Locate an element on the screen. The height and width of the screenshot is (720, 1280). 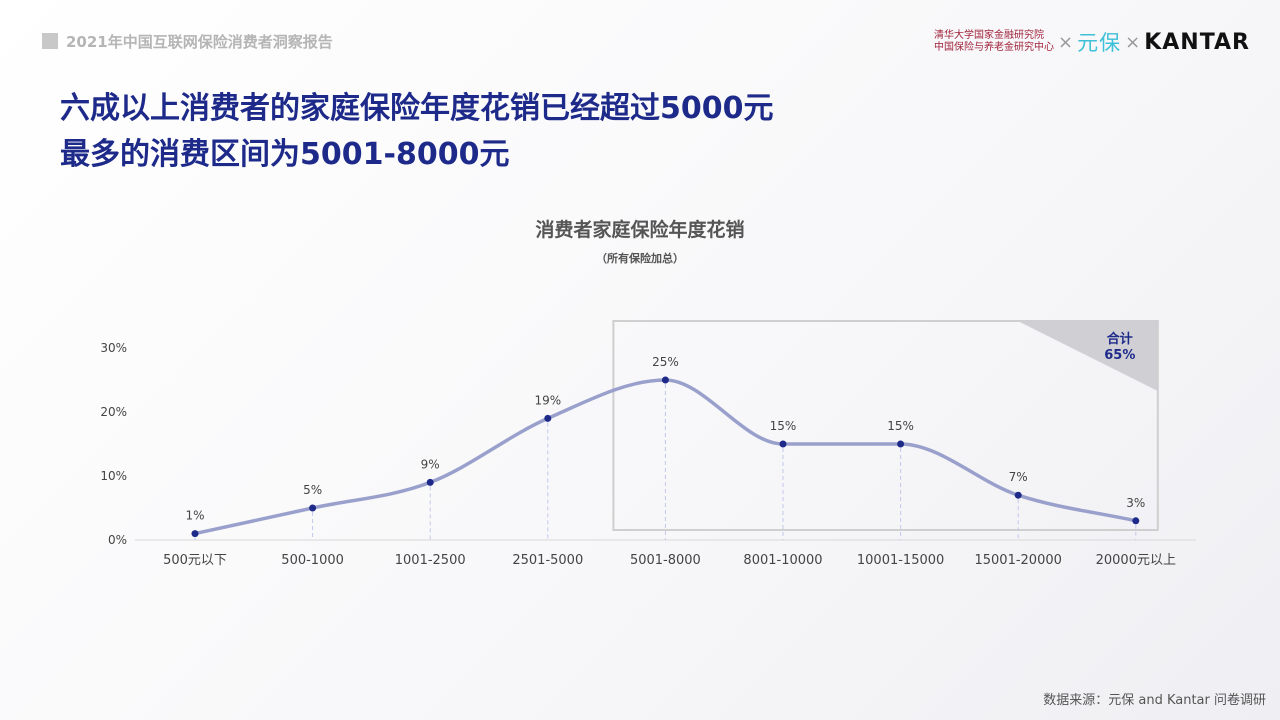
data-label: 5% is located at coordinates (312, 490).